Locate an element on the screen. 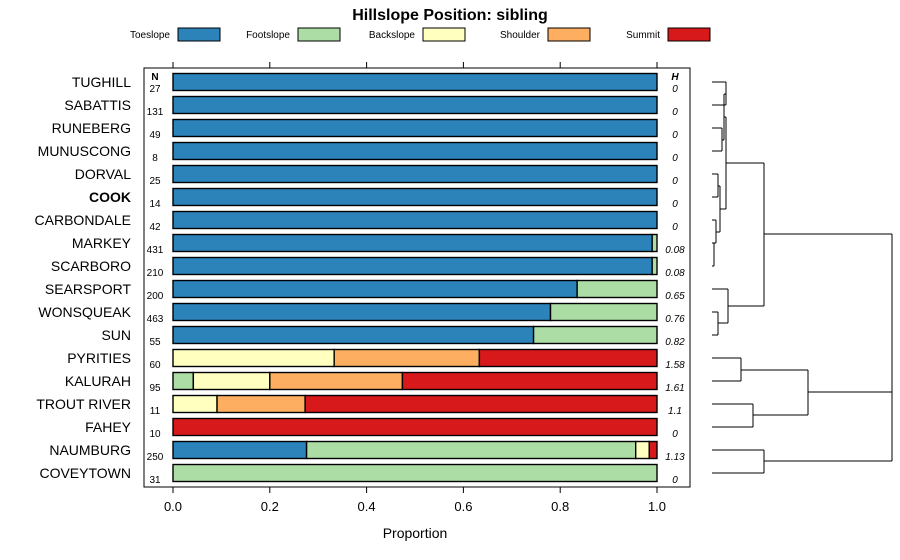  row-n-value: 95 is located at coordinates (155, 388).